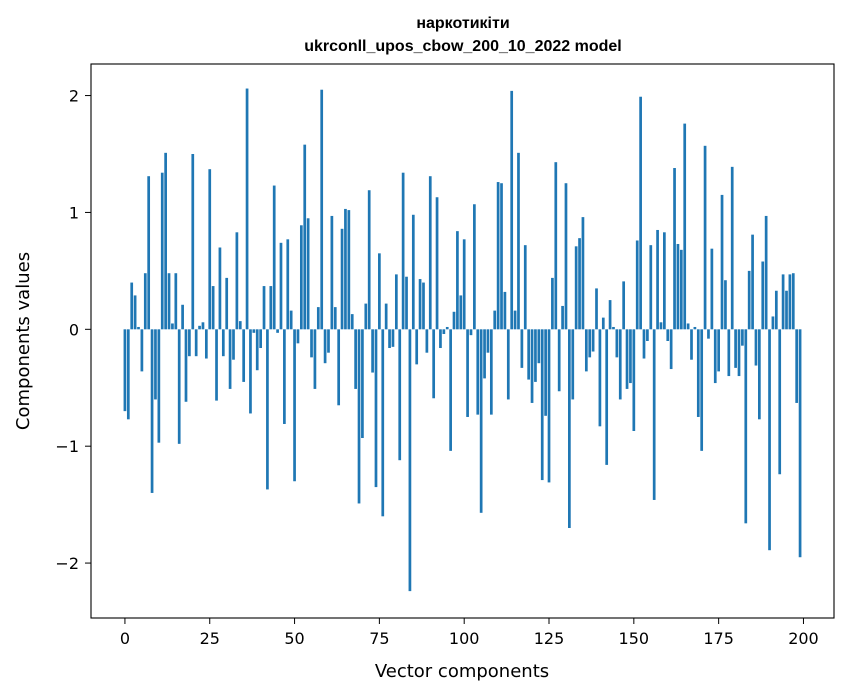 Image resolution: width=847 pixels, height=696 pixels. Describe the element at coordinates (634, 638) in the screenshot. I see `x-tick-label: 150` at that location.